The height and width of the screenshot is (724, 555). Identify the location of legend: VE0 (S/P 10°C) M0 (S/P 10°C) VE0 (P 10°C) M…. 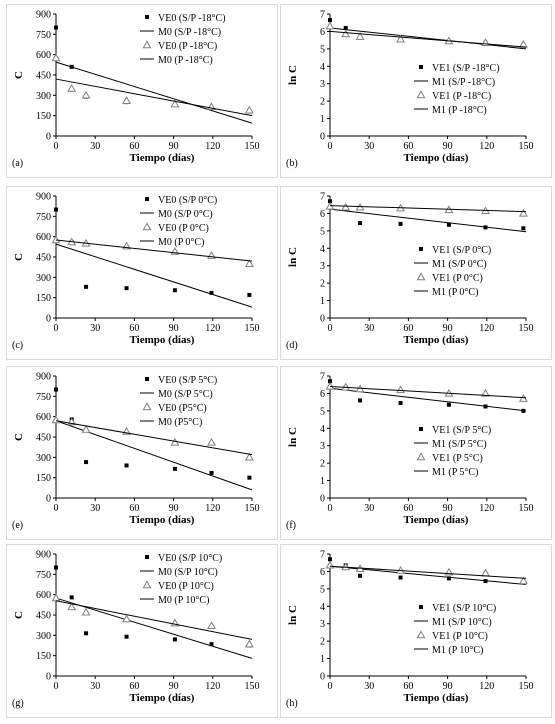
(181, 579).